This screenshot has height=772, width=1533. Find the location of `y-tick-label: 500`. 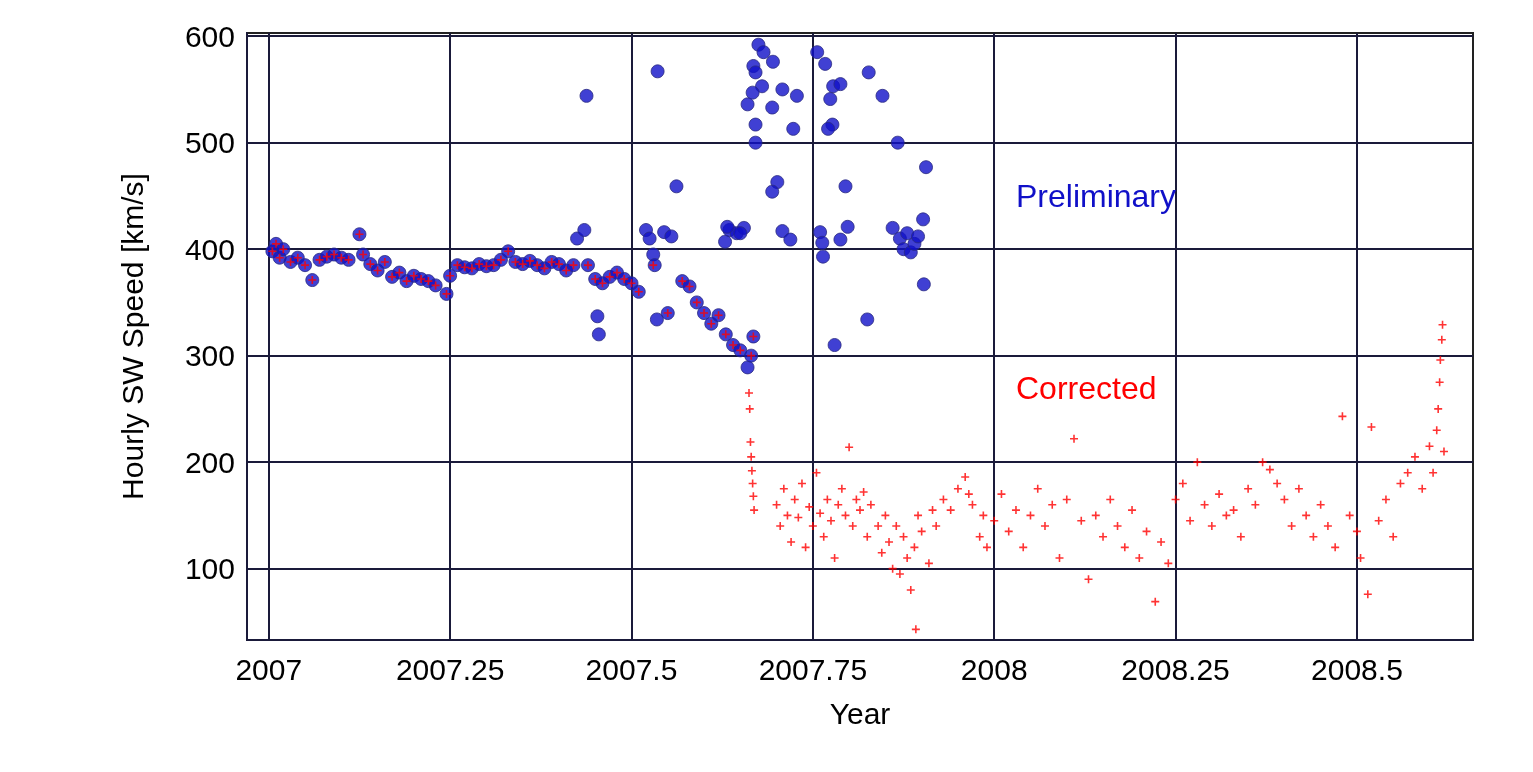

y-tick-label: 500 is located at coordinates (209, 143).